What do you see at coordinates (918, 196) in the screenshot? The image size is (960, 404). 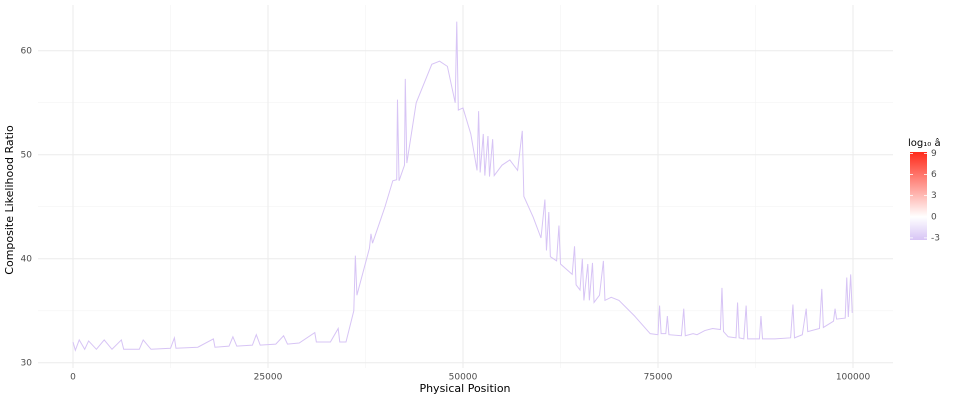 I see `colorbar` at bounding box center [918, 196].